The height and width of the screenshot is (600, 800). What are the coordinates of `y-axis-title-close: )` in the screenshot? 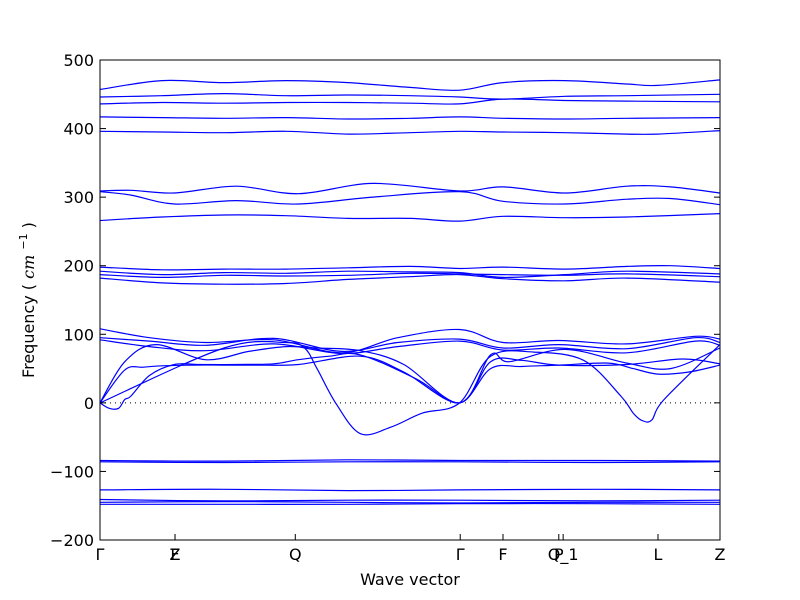 It's located at (28, 225).